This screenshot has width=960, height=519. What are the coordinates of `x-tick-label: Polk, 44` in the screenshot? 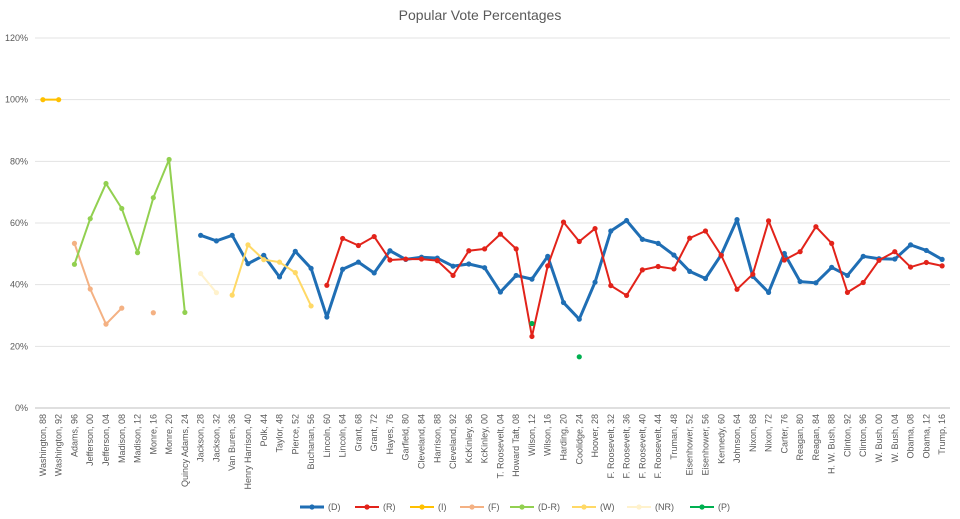 It's located at (264, 430).